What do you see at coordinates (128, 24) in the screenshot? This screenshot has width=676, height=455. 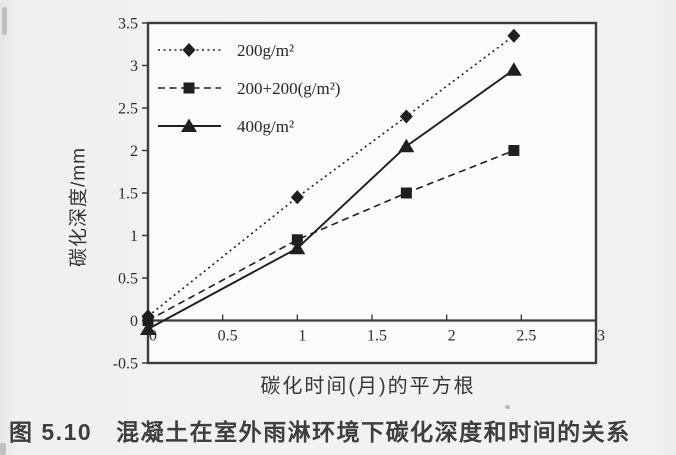 I see `y-tick-label: 3.5` at bounding box center [128, 24].